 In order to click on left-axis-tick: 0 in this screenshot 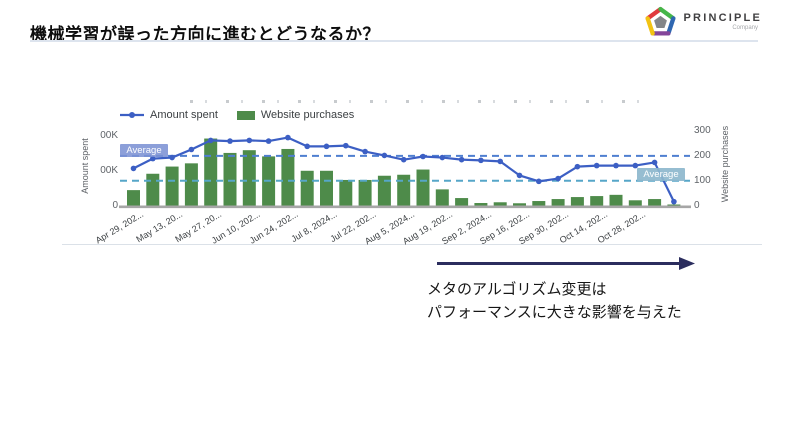, I will do `click(115, 205)`.